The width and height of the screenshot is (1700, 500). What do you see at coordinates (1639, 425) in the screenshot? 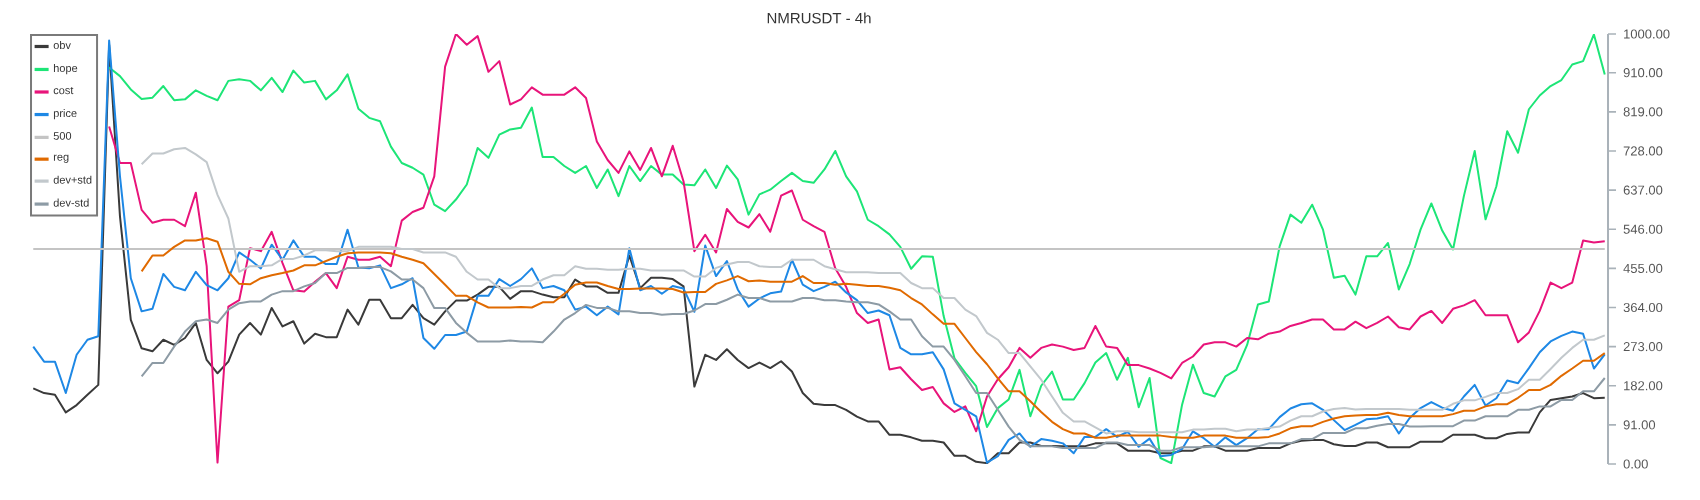
I see `y-tick-label: 91.00` at bounding box center [1639, 425].